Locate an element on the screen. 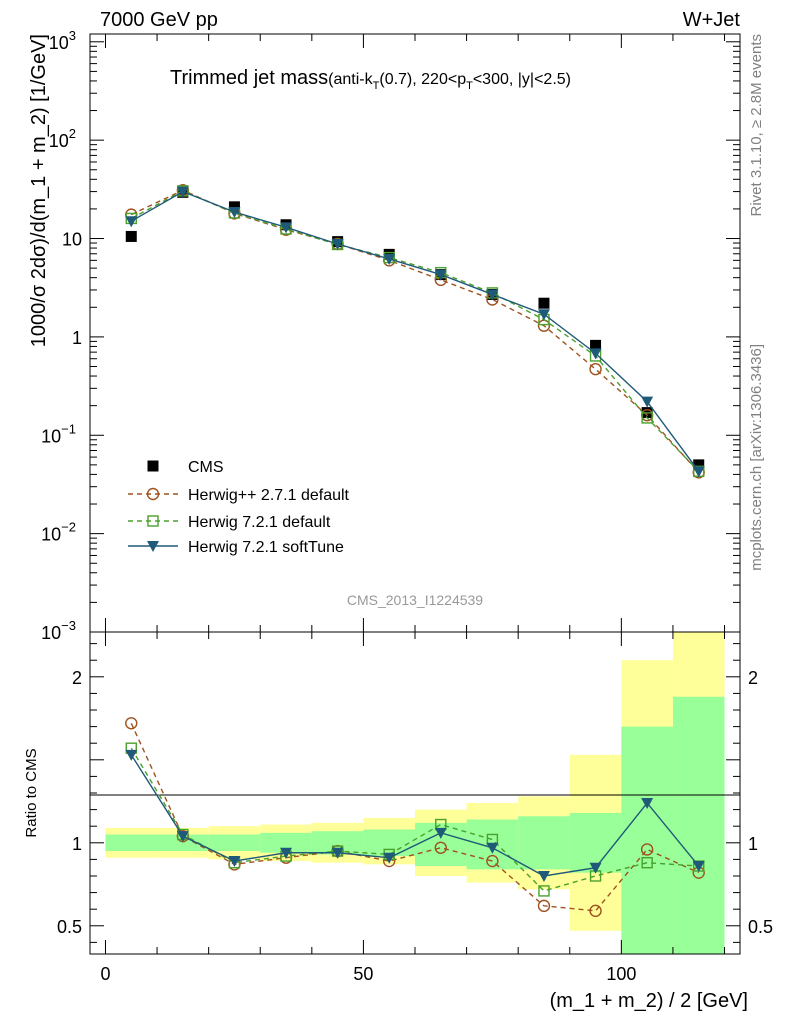  main-y-tick-exponent: 2 is located at coordinates (72, 133).